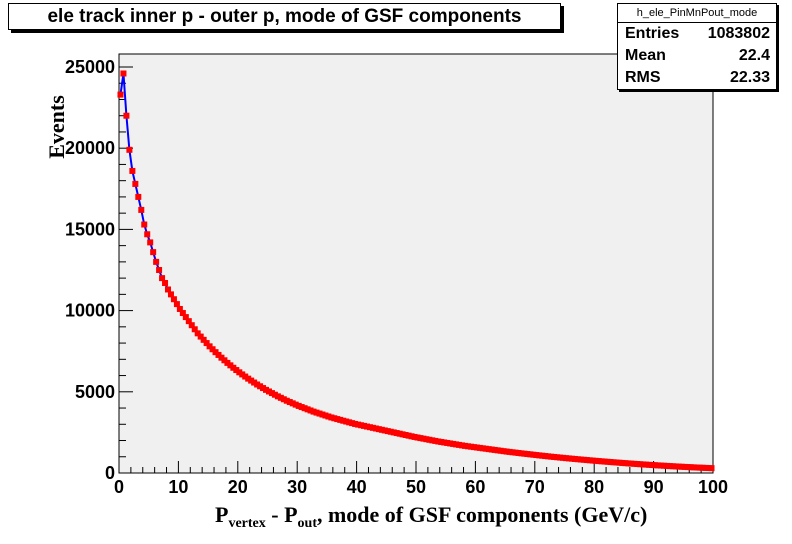 The height and width of the screenshot is (544, 792). Describe the element at coordinates (308, 523) in the screenshot. I see `x-axis-title-sub2: out` at that location.